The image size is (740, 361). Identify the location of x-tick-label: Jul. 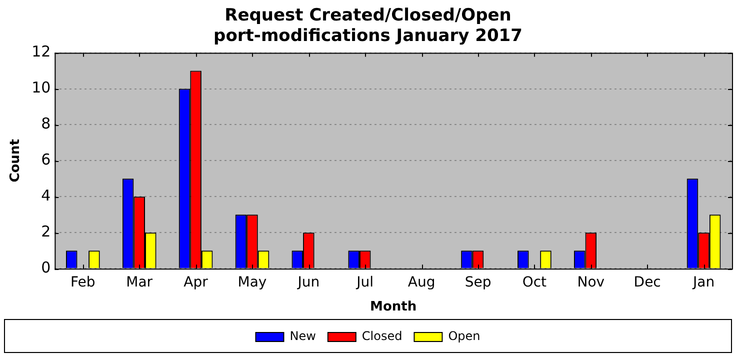
(365, 282).